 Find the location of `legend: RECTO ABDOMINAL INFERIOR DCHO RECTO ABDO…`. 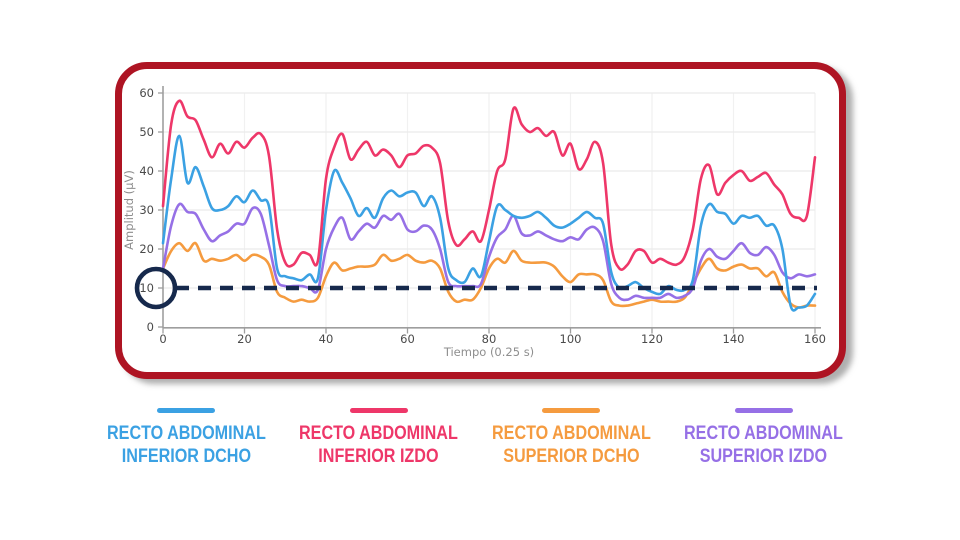

legend: RECTO ABDOMINAL INFERIOR DCHO RECTO ABDO… is located at coordinates (475, 438).